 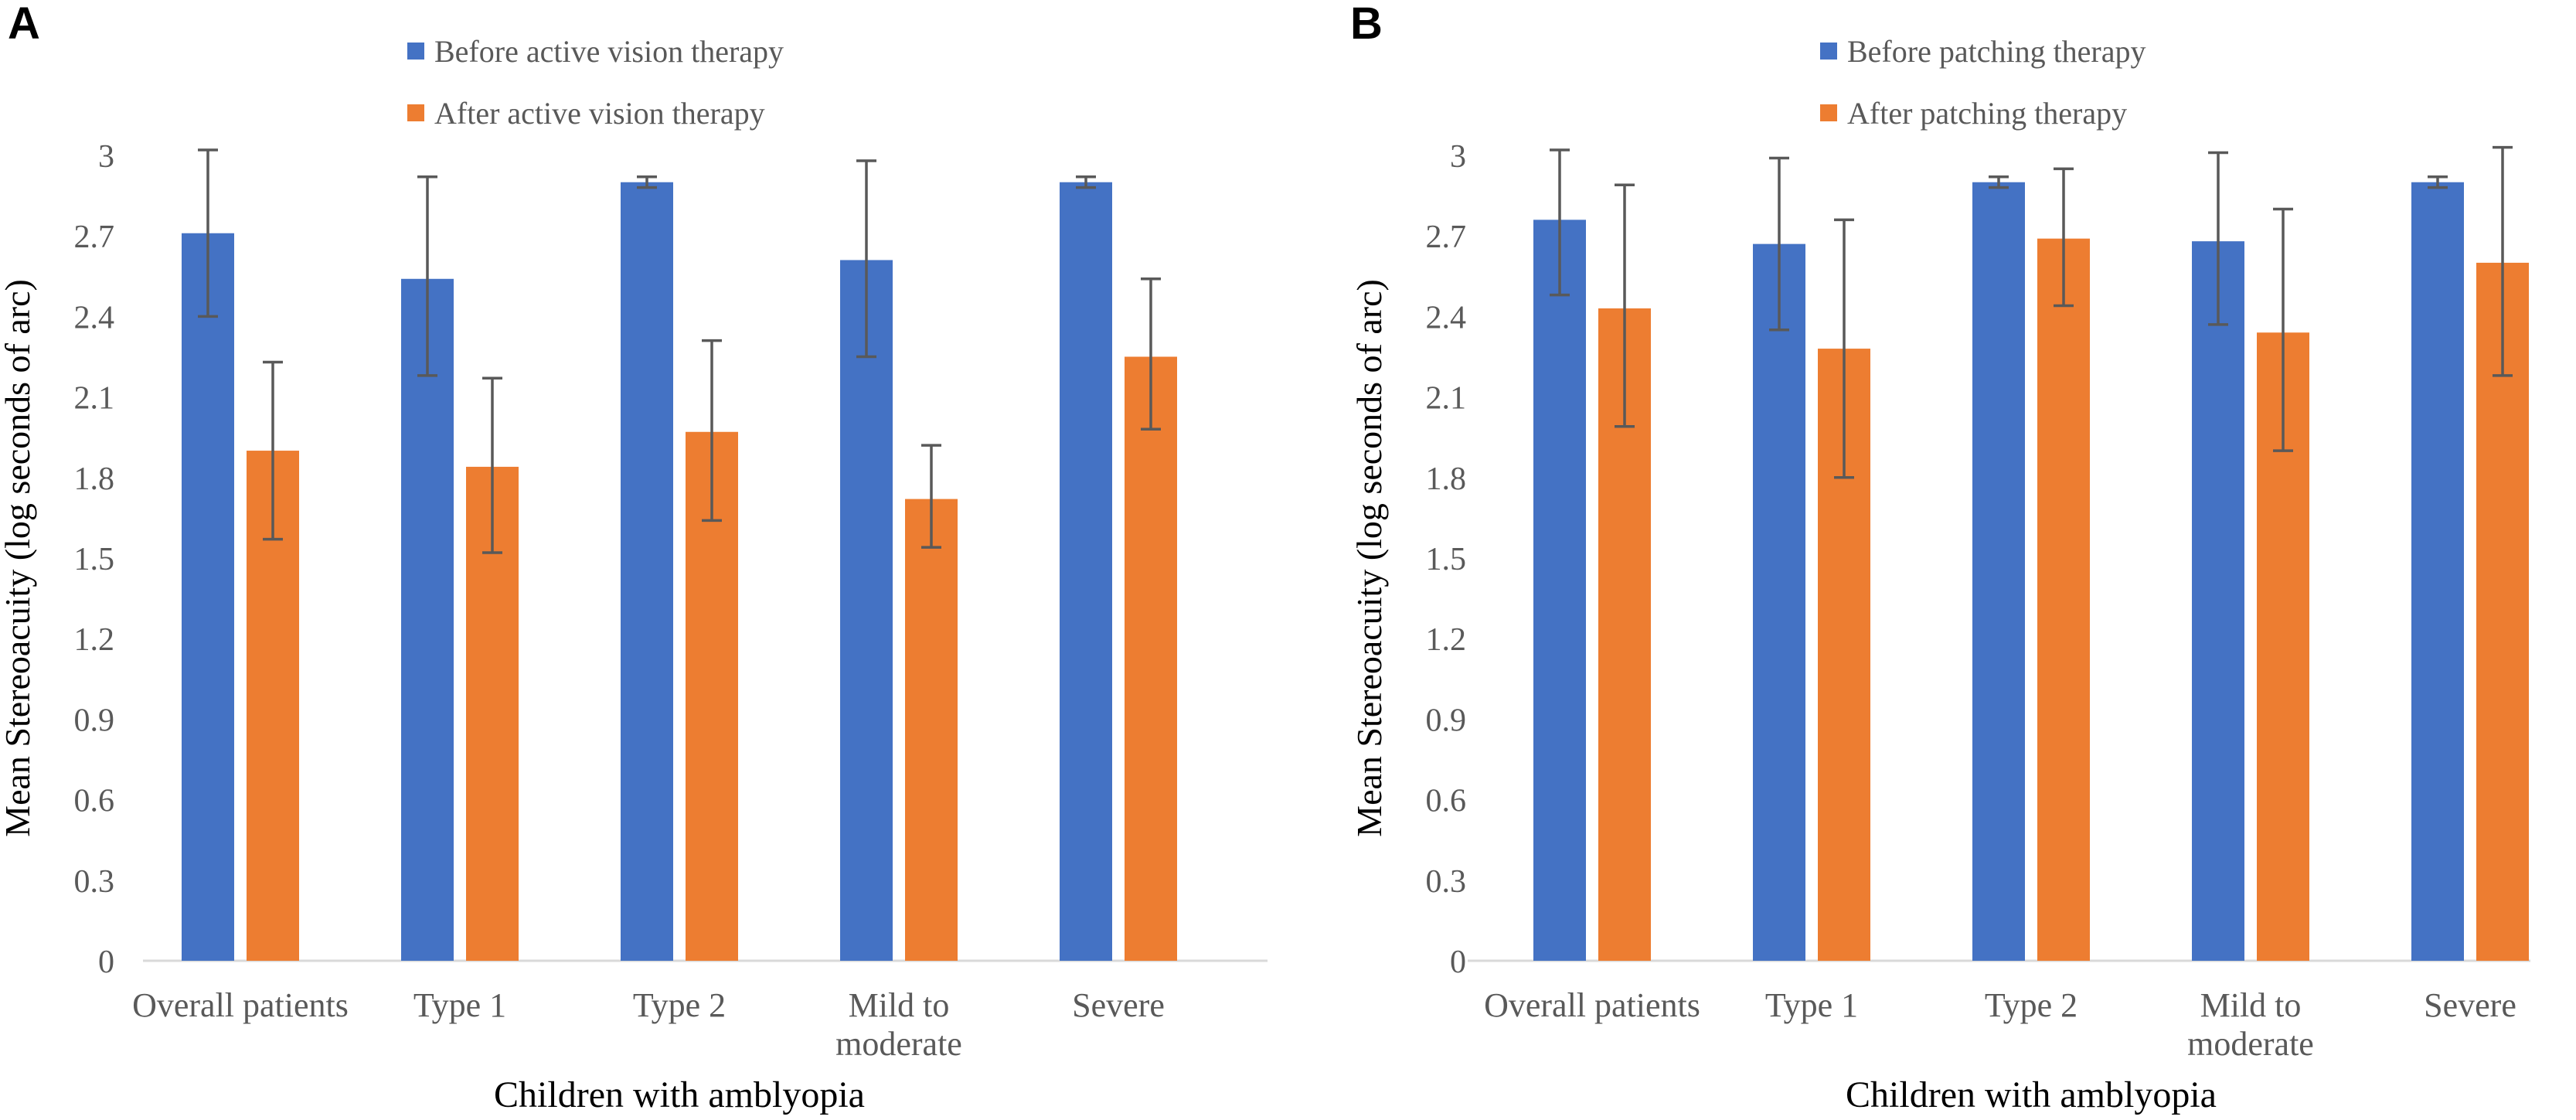 What do you see at coordinates (24, 24) in the screenshot?
I see `panel-a-letter: A` at bounding box center [24, 24].